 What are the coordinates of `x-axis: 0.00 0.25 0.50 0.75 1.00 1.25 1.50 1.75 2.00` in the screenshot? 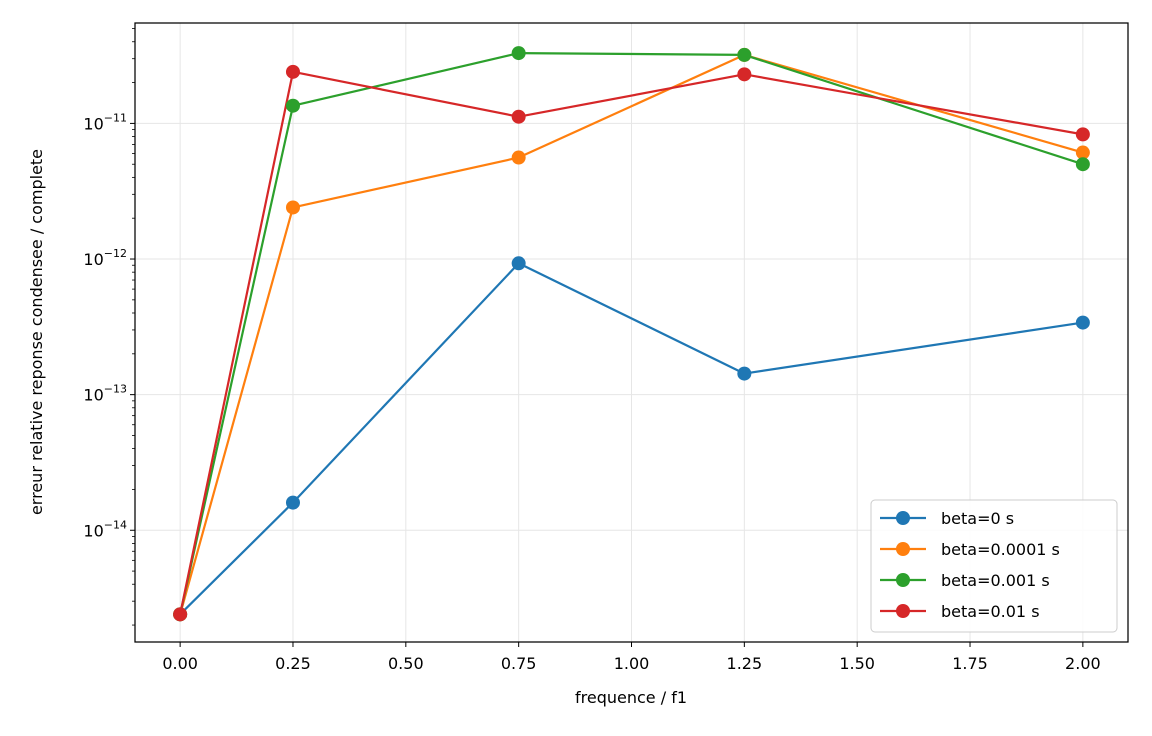 It's located at (631, 657).